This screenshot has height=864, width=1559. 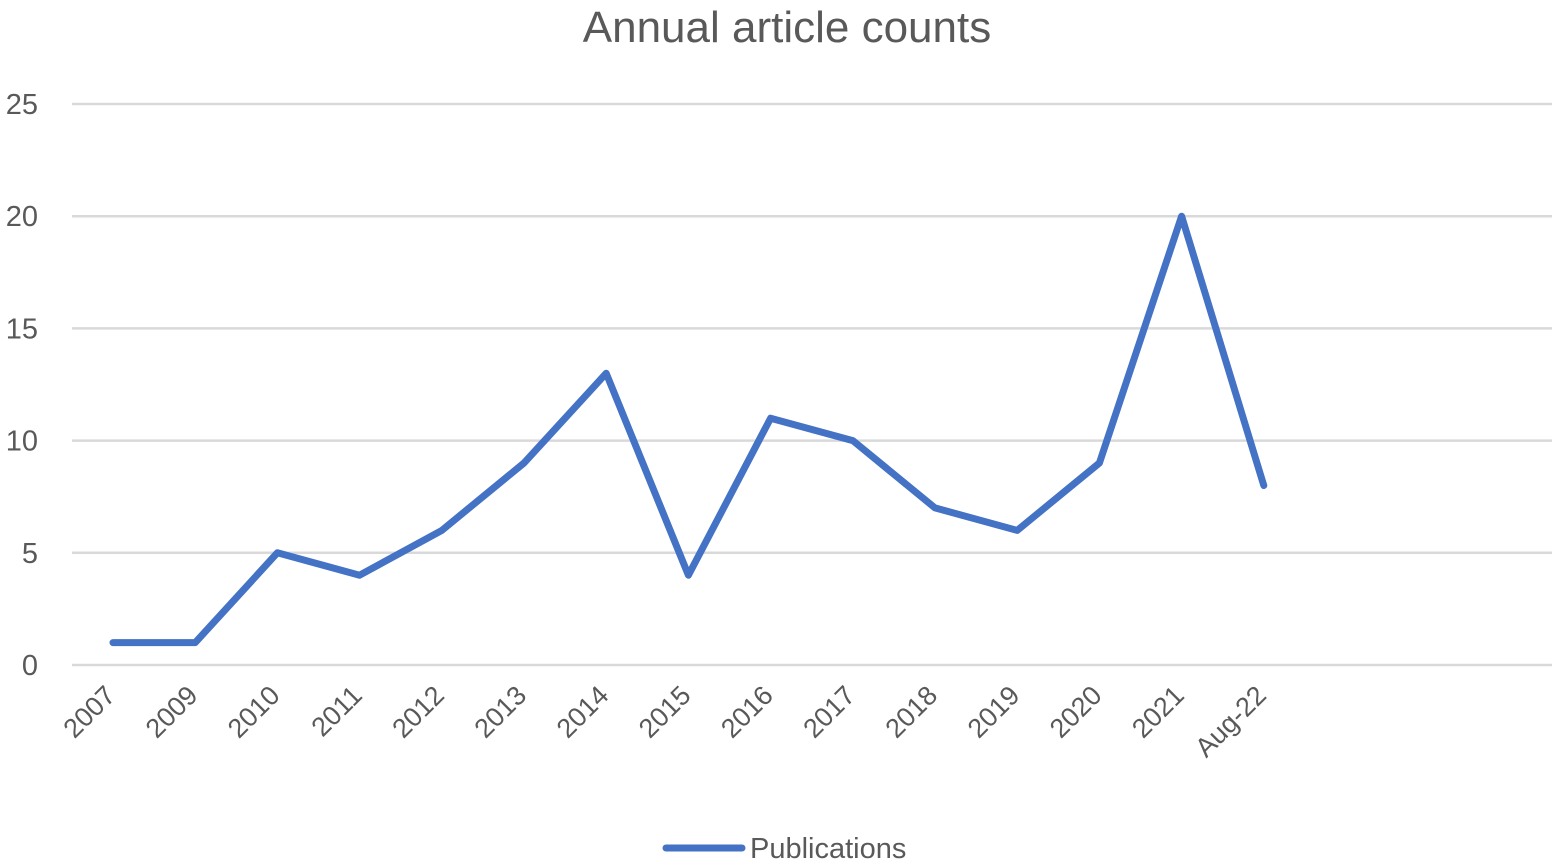 What do you see at coordinates (254, 712) in the screenshot?
I see `x-tick-label: 2010` at bounding box center [254, 712].